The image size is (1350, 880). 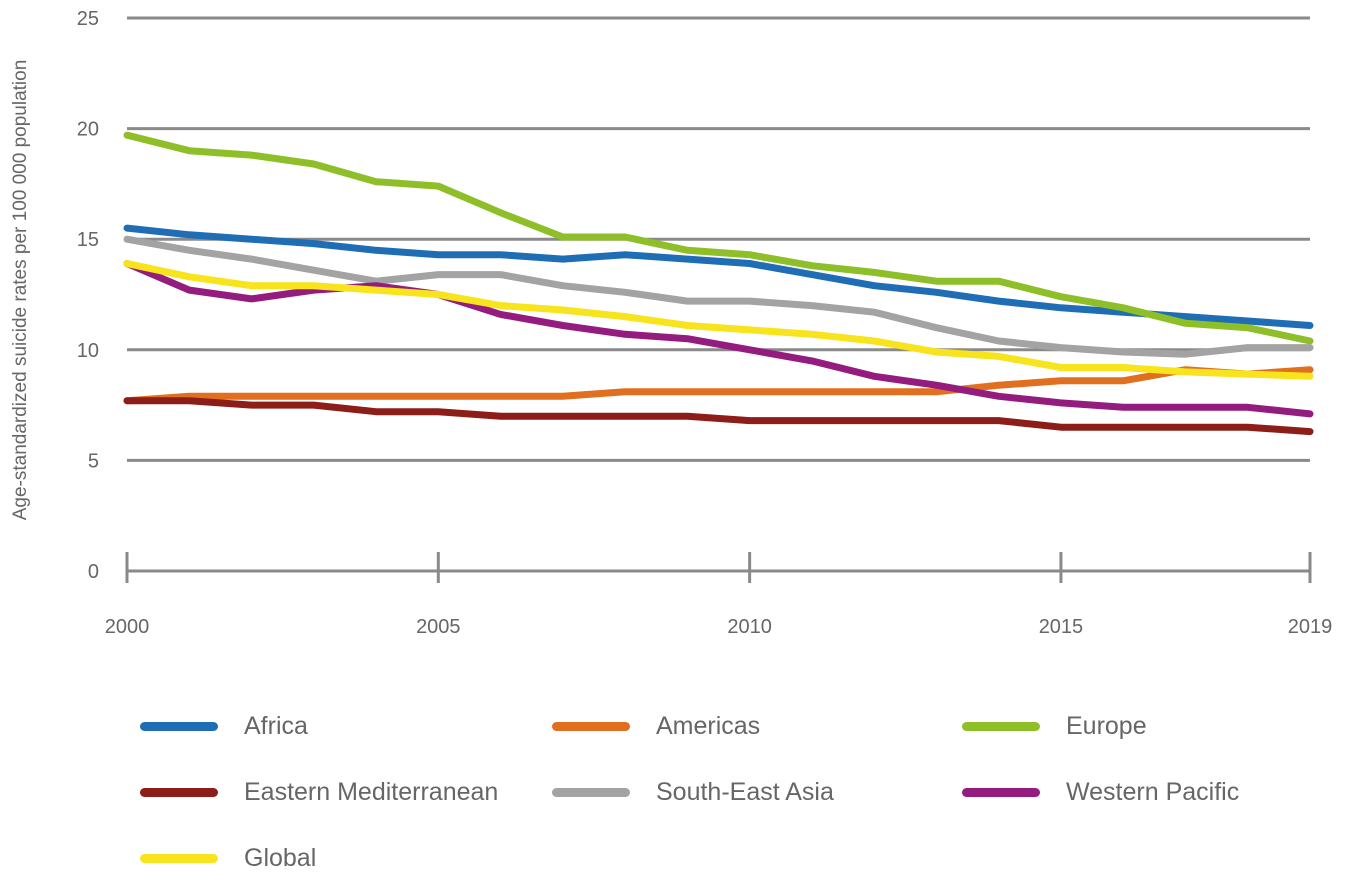 What do you see at coordinates (718, 276) in the screenshot?
I see `series-line-africa` at bounding box center [718, 276].